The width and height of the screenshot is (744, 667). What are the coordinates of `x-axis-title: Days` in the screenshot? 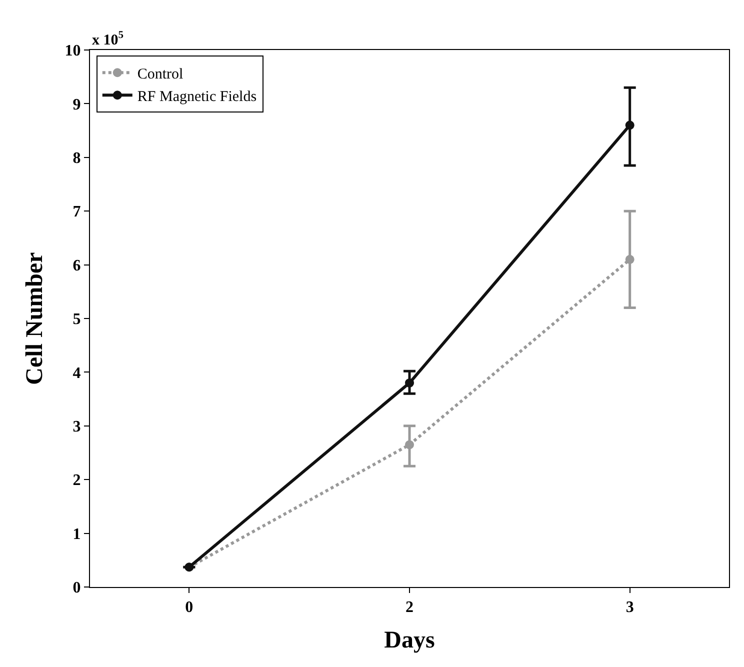 It's located at (409, 641).